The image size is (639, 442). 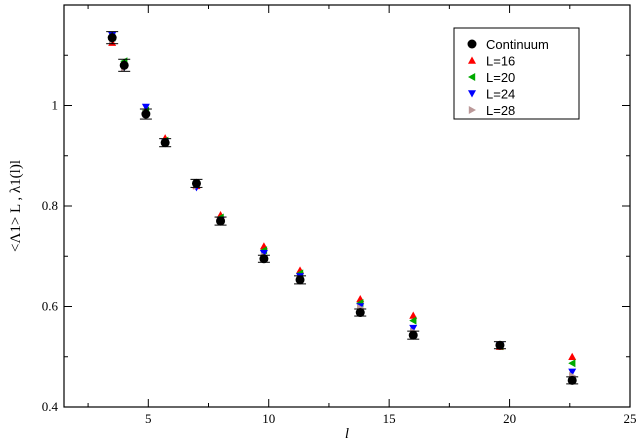 I want to click on legend-item: L=28, so click(x=491, y=110).